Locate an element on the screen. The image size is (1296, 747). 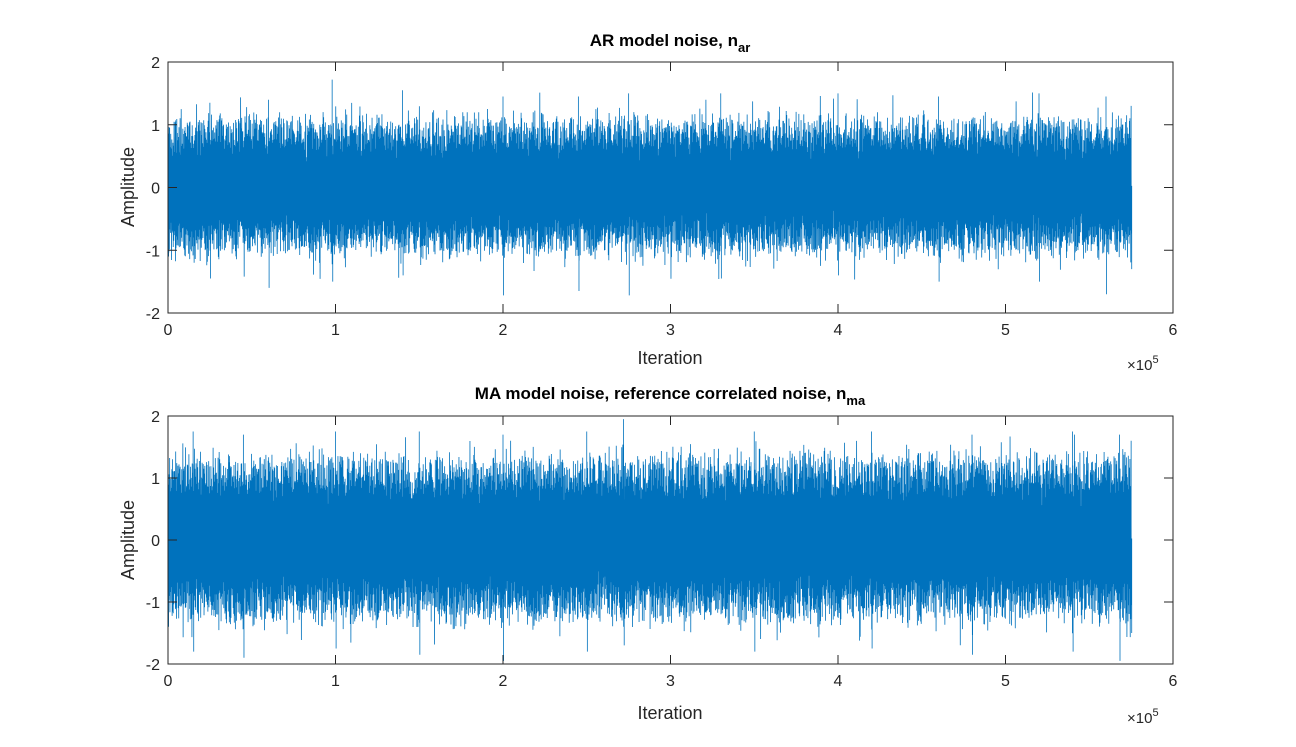
subplot-1-title-subscript: ar is located at coordinates (744, 47).